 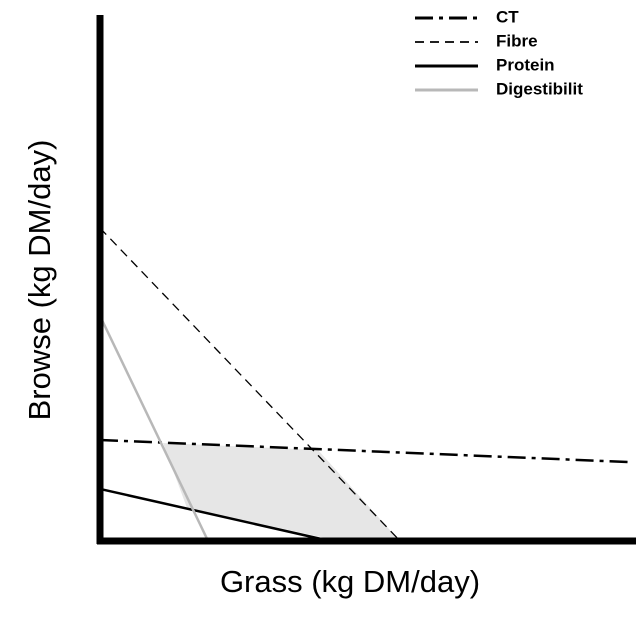 What do you see at coordinates (539, 88) in the screenshot?
I see `legend-label: Digestibilit` at bounding box center [539, 88].